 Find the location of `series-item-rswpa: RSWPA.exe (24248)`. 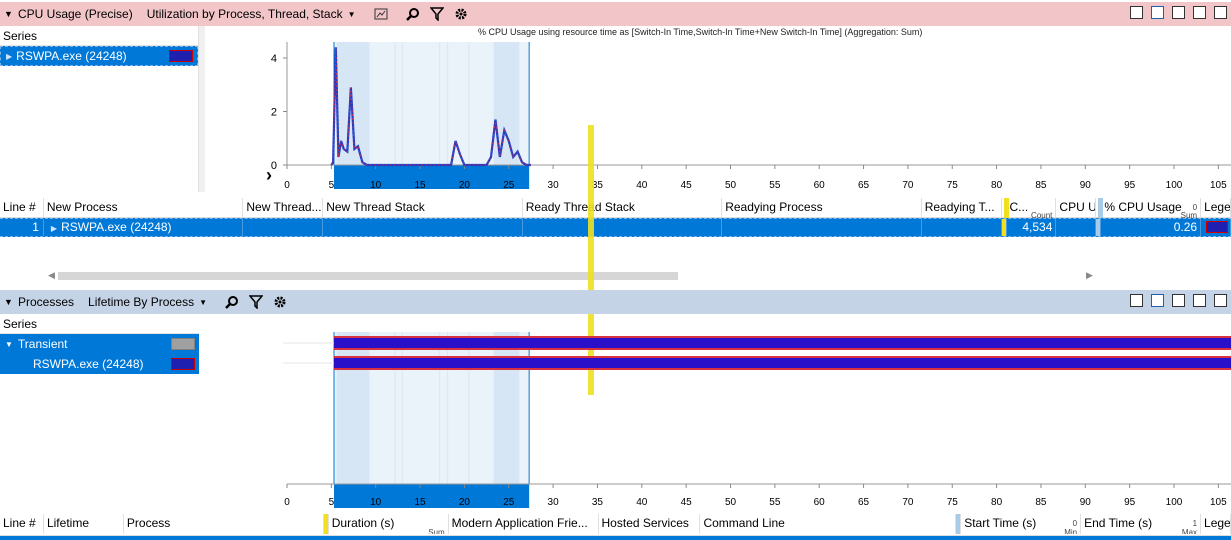

series-item-rswpa: RSWPA.exe (24248) is located at coordinates (99, 364).